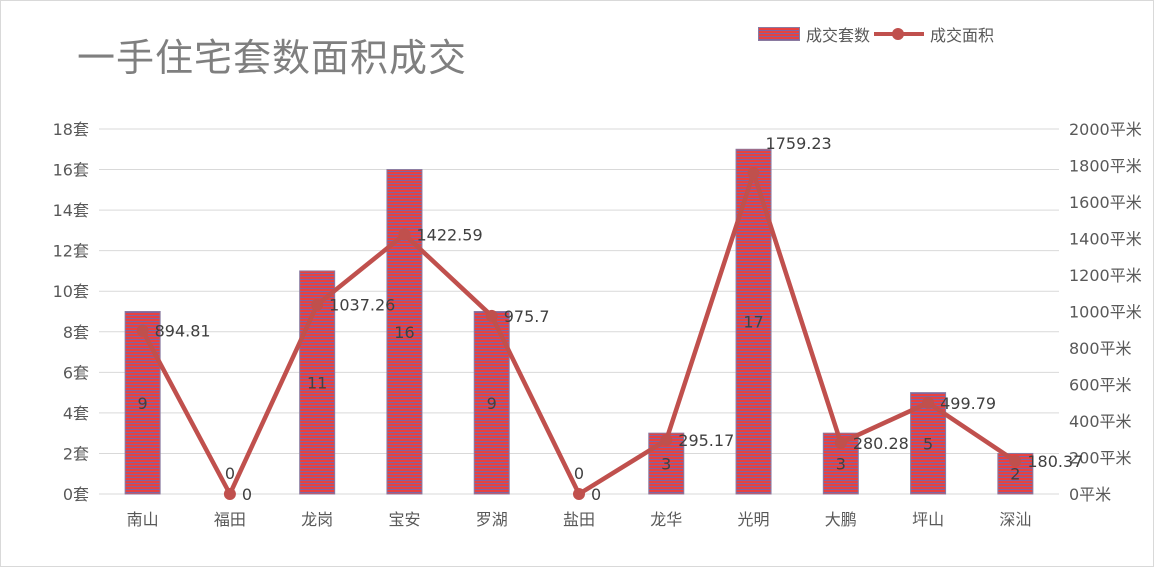  Describe the element at coordinates (272, 58) in the screenshot. I see `chart-title: 一手住宅套数面积成交` at that location.